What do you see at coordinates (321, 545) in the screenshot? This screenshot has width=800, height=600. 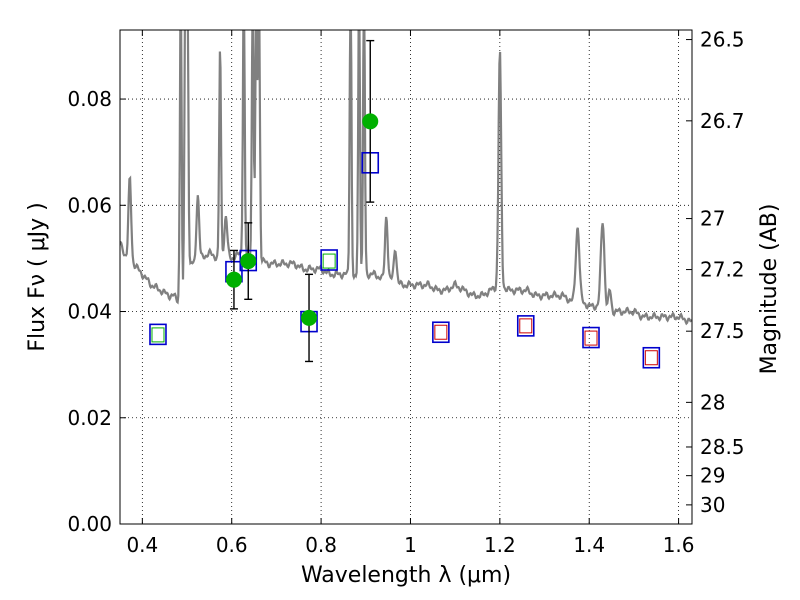 I see `x-tick-label: 0.8` at bounding box center [321, 545].